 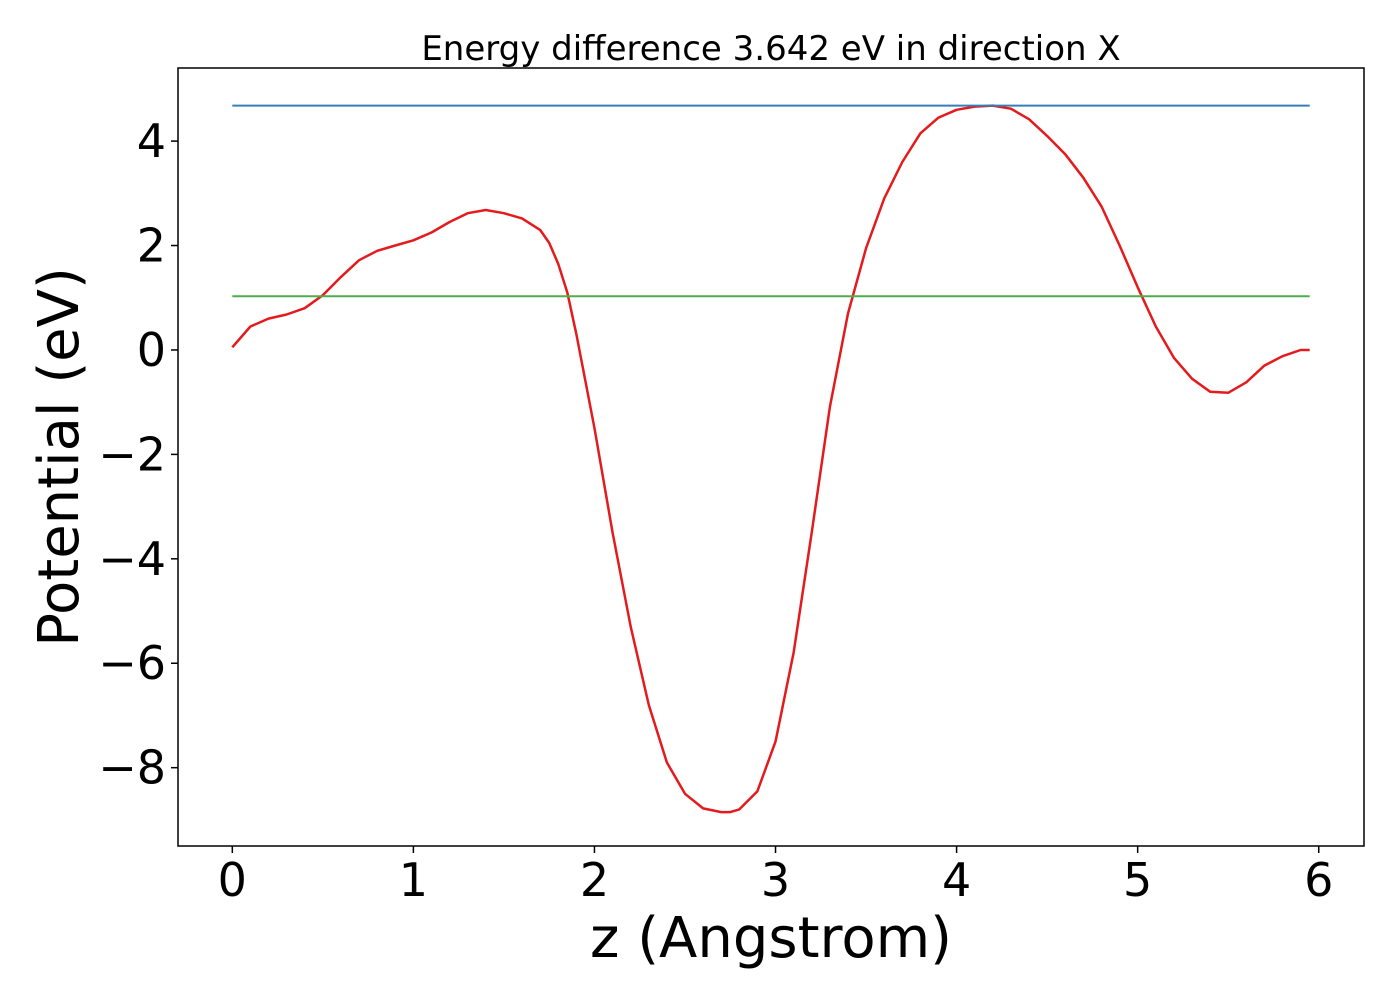 What do you see at coordinates (1137, 880) in the screenshot?
I see `x-tick-label: 5` at bounding box center [1137, 880].